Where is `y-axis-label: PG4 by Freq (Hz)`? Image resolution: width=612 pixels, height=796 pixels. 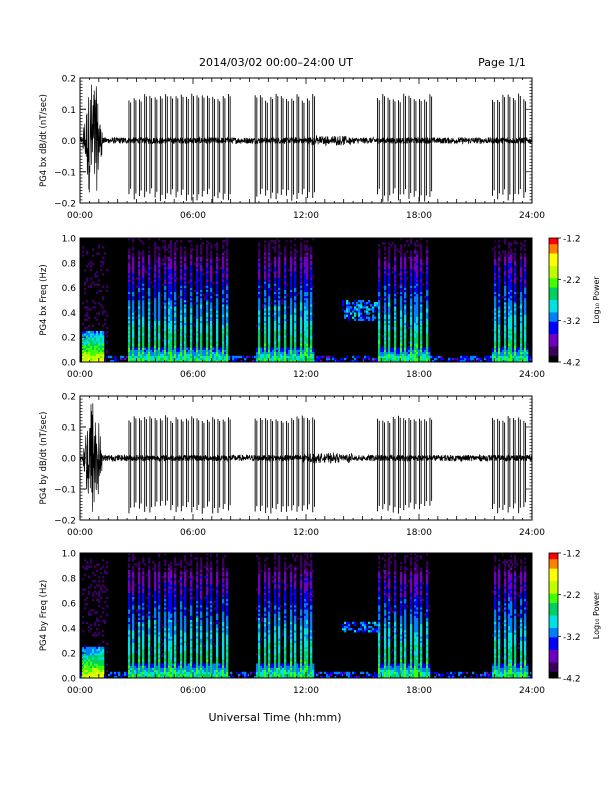
y-axis-label: PG4 by Freq (Hz) is located at coordinates (44, 615).